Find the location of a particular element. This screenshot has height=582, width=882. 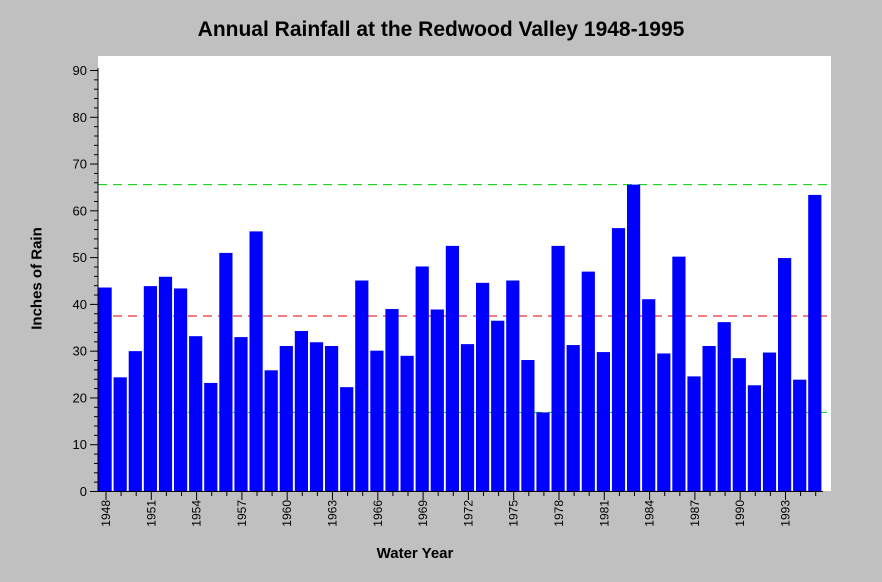

bar-1985 is located at coordinates (664, 422).